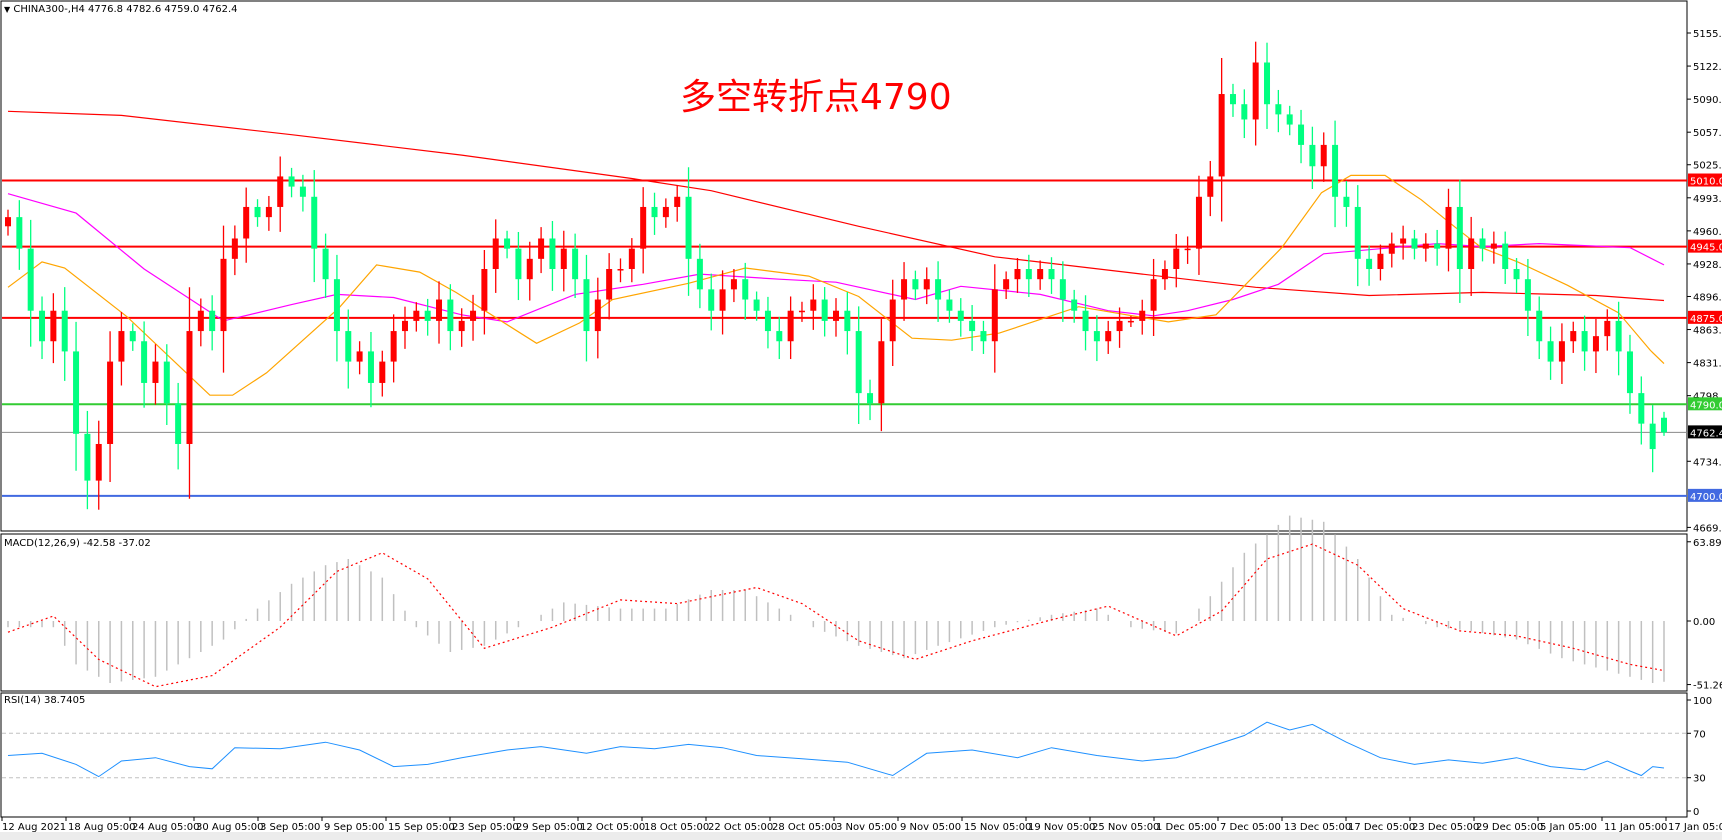 This screenshot has width=1722, height=840. What do you see at coordinates (549, 827) in the screenshot?
I see `time-tick-label: 29 Sep 05:00` at bounding box center [549, 827].